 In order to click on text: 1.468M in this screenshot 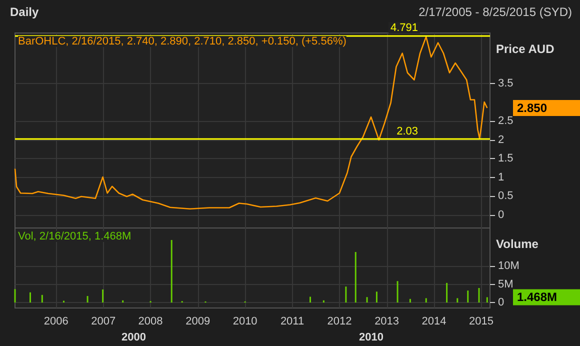, I will do `click(537, 297)`.